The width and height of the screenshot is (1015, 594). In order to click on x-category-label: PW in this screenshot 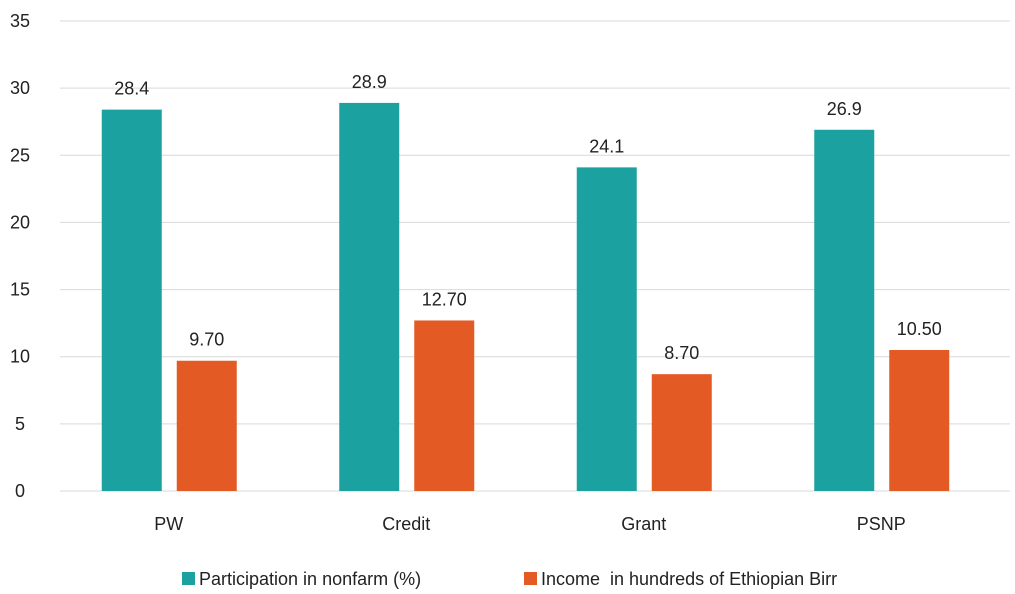, I will do `click(168, 524)`.